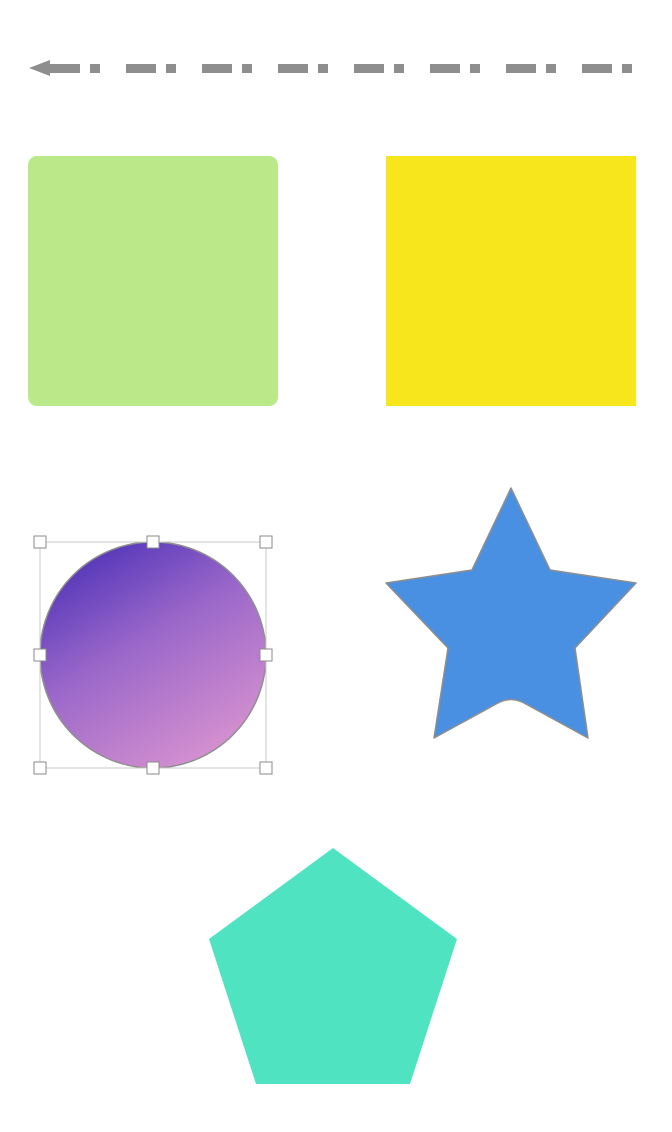  Describe the element at coordinates (266, 768) in the screenshot. I see `resize-handle-bottom-right` at that location.